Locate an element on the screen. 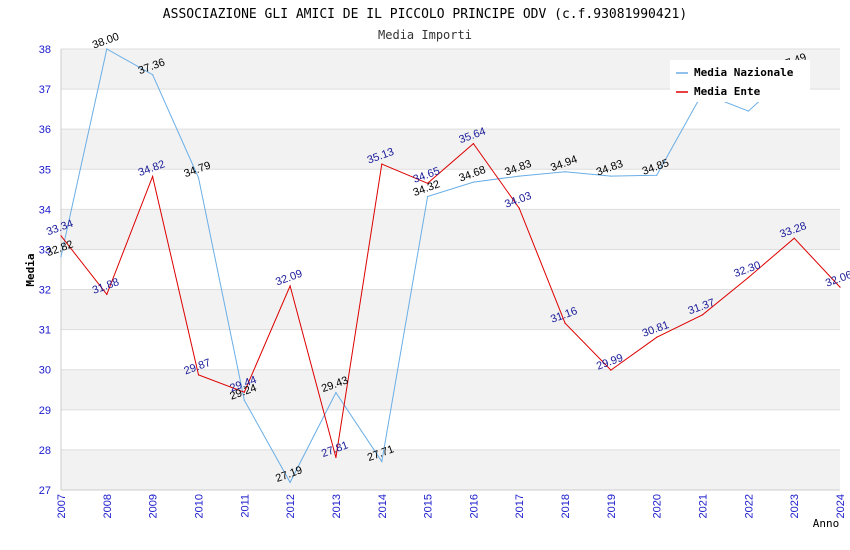  data-label: 38.00 is located at coordinates (106, 41).